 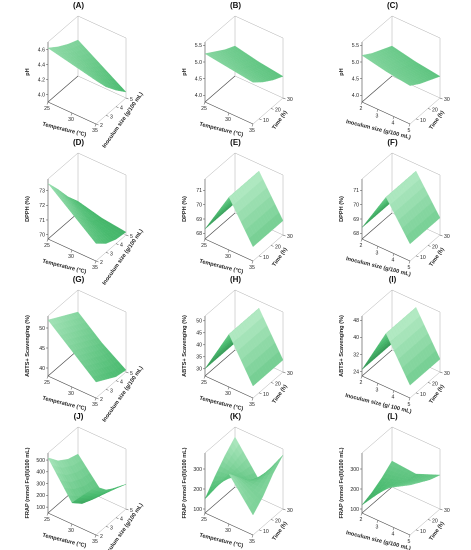 What do you see at coordinates (199, 370) in the screenshot?
I see `z-tick-label: 30` at bounding box center [199, 370].